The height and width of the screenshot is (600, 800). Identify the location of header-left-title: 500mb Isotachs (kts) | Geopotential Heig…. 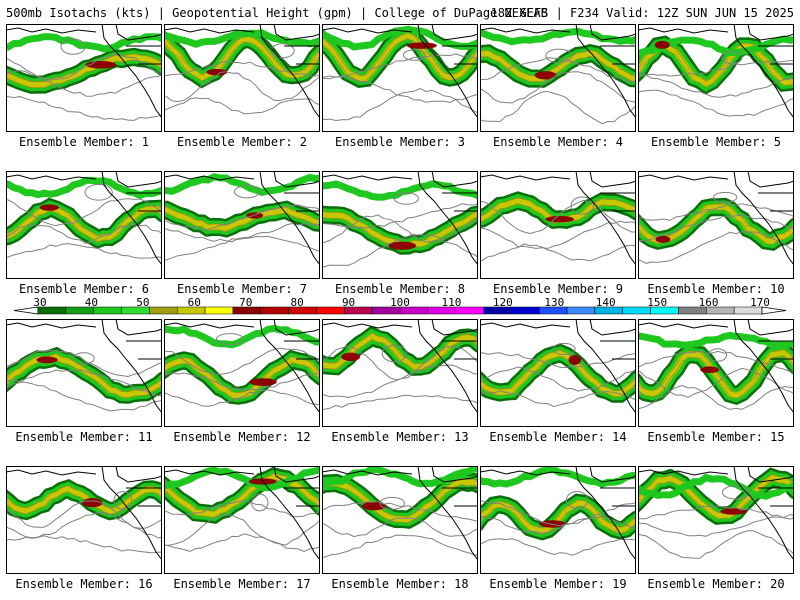
(277, 13).